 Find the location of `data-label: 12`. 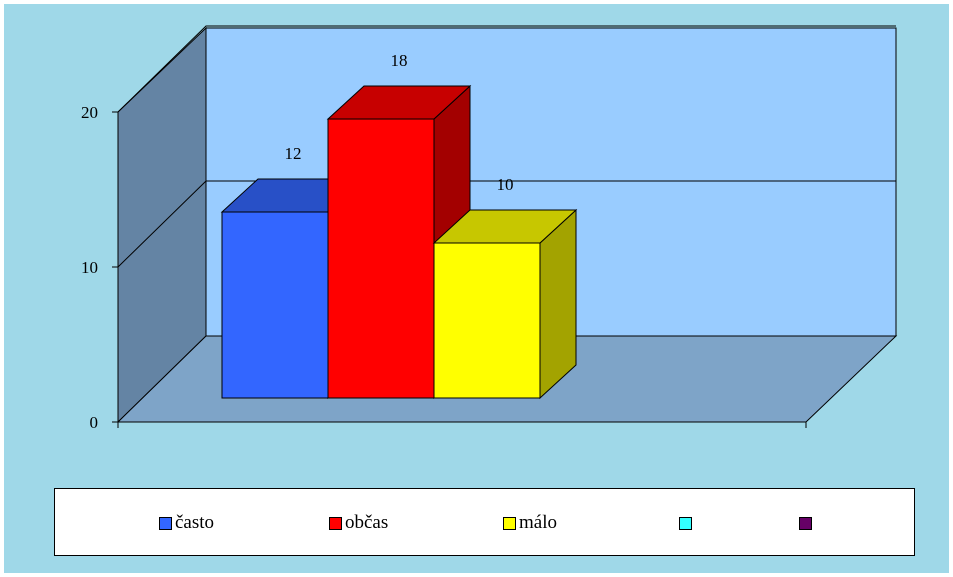

data-label: 12 is located at coordinates (293, 153).